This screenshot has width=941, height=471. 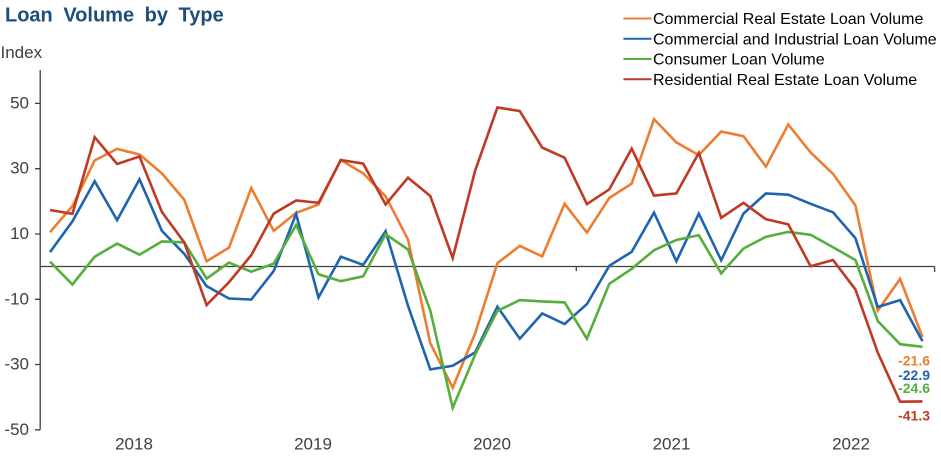 I want to click on svg-text: -50, so click(x=16, y=429).